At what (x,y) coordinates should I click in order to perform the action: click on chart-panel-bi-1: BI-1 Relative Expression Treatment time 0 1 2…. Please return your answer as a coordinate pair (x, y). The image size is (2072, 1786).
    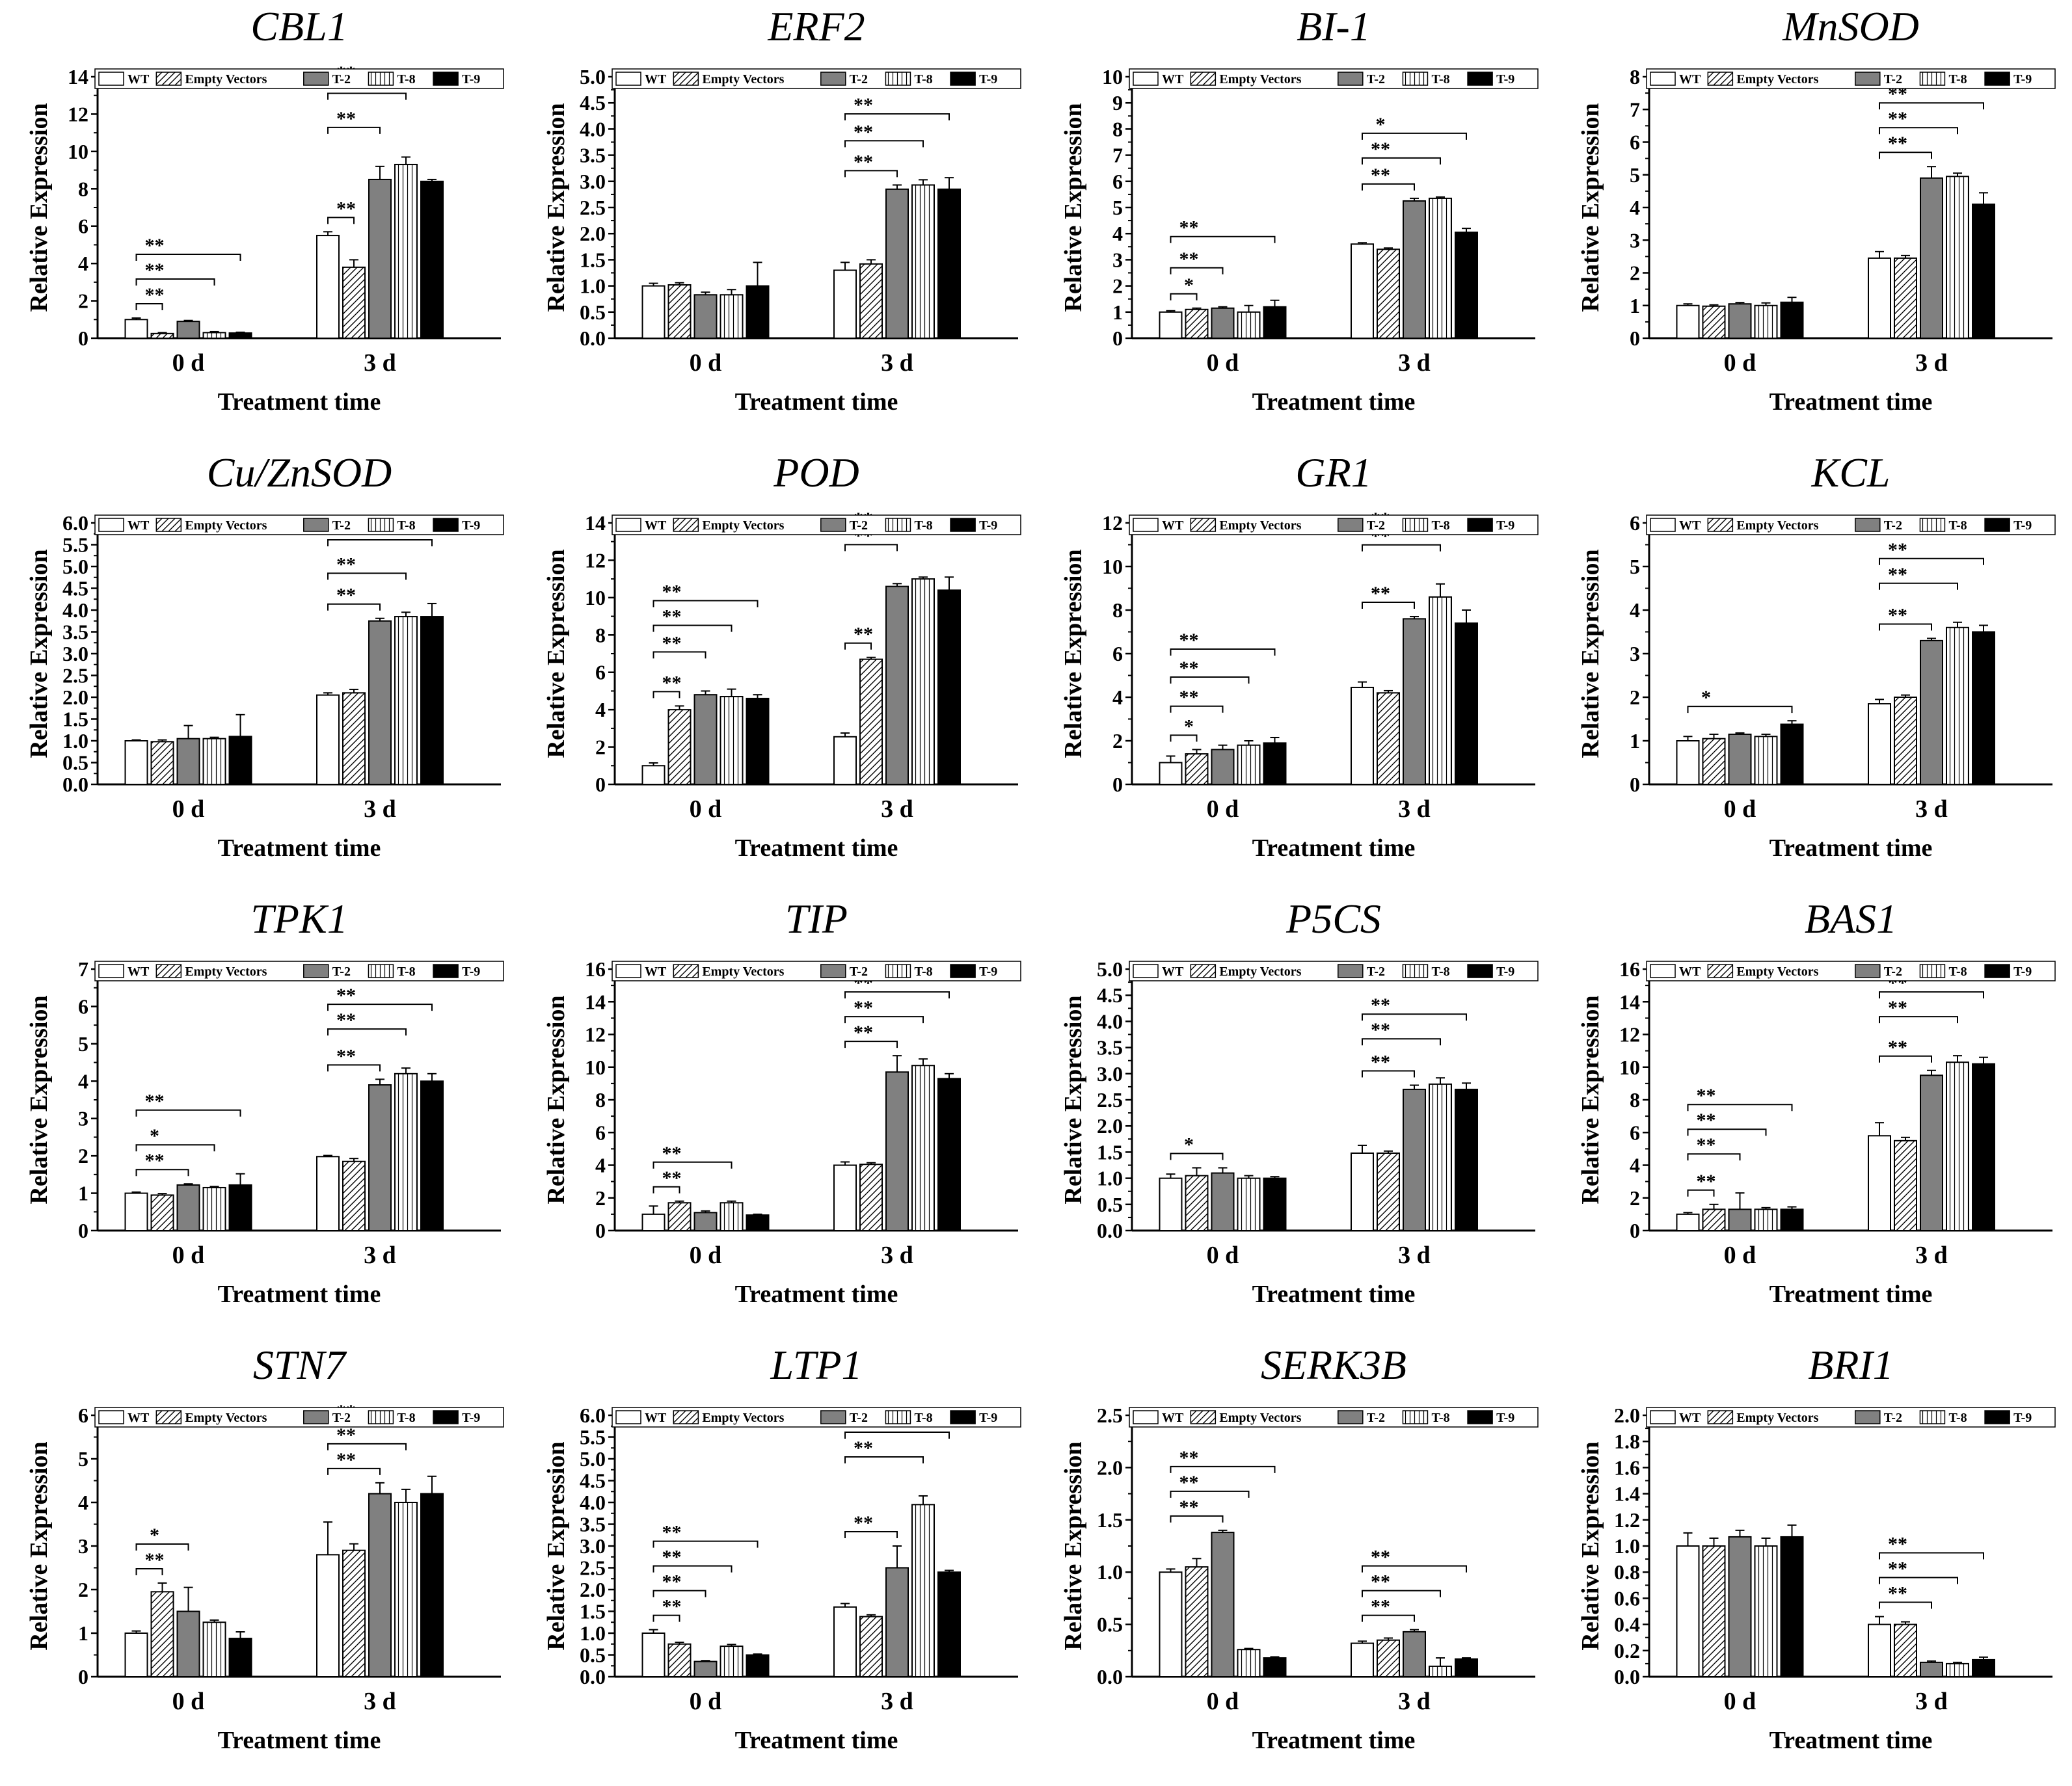
    Looking at the image, I should click on (1291, 223).